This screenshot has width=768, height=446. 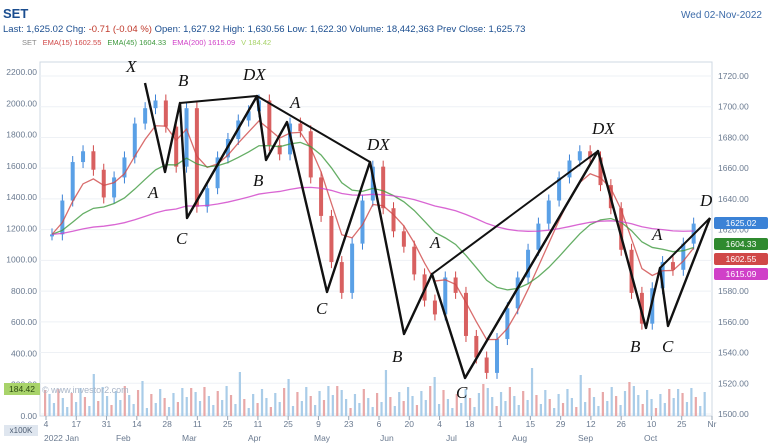 I want to click on price-badge-label: 1615.09, so click(x=741, y=274).